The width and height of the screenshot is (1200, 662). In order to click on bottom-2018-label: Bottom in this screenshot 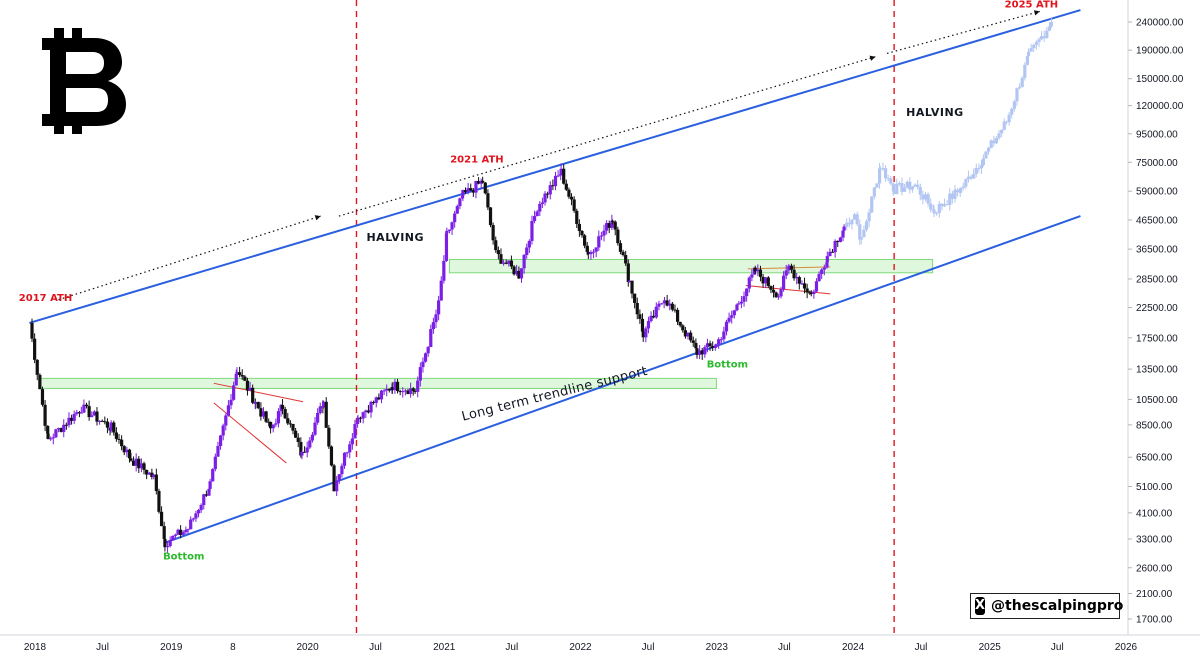, I will do `click(183, 557)`.